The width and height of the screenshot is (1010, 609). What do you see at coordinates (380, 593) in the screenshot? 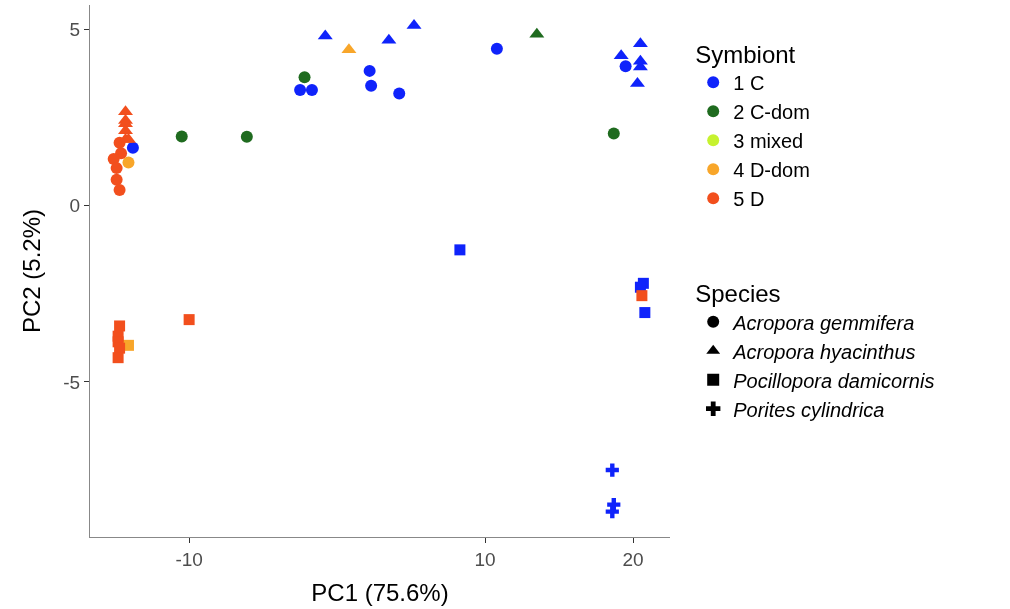
I see `x-axis-title: PC1 (75.6%)` at bounding box center [380, 593].